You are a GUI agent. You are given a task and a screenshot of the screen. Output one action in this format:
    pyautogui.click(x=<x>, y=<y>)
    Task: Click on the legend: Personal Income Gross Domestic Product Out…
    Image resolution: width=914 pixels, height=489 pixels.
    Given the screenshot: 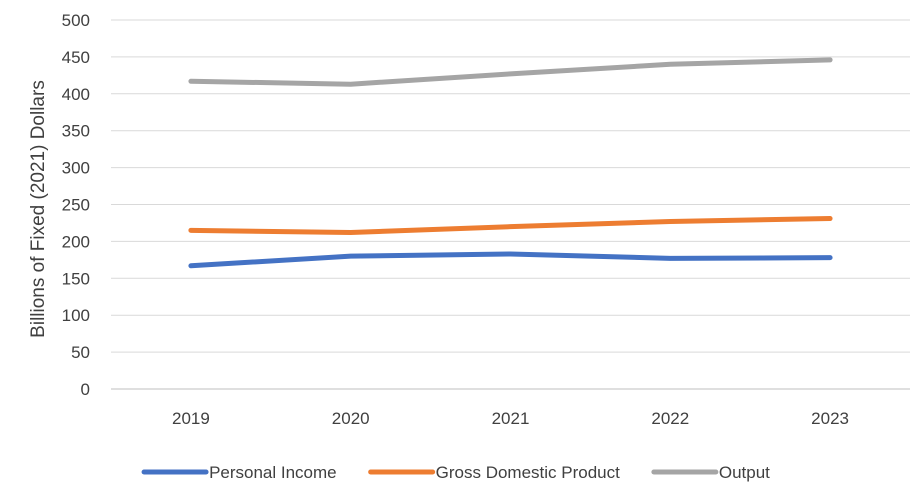 What is the action you would take?
    pyautogui.click(x=455, y=472)
    